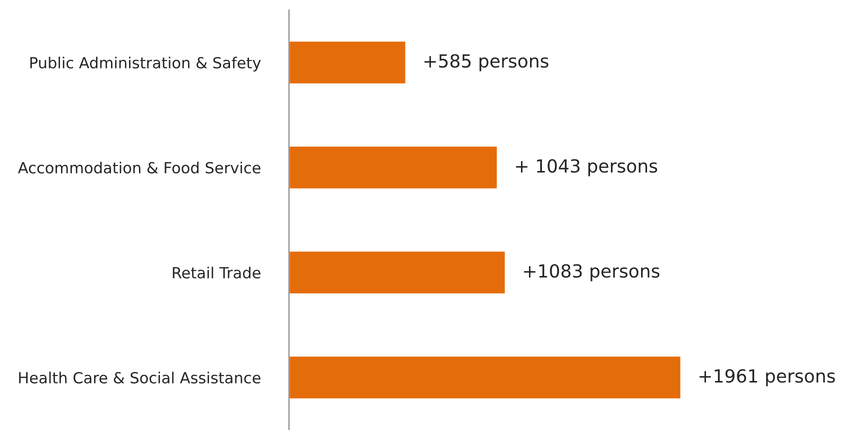 This screenshot has height=430, width=844. I want to click on data-label: +1961 persons, so click(767, 377).